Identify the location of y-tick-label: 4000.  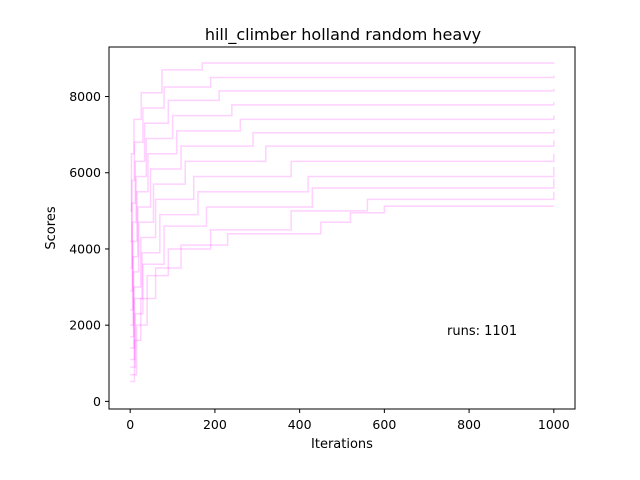
(85, 248).